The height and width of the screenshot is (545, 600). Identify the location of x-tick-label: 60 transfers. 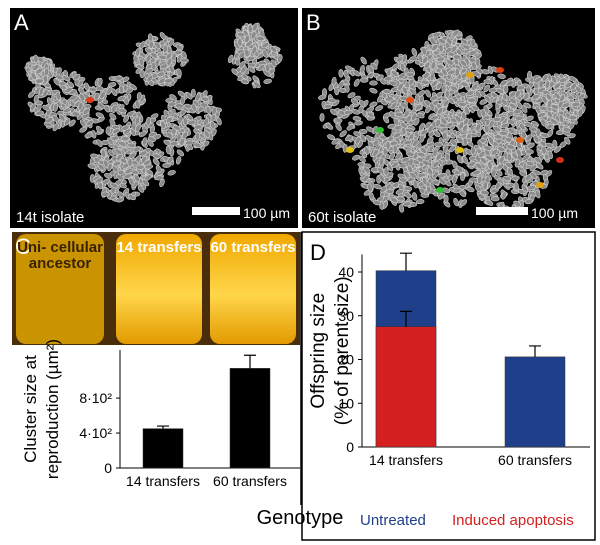
(250, 481).